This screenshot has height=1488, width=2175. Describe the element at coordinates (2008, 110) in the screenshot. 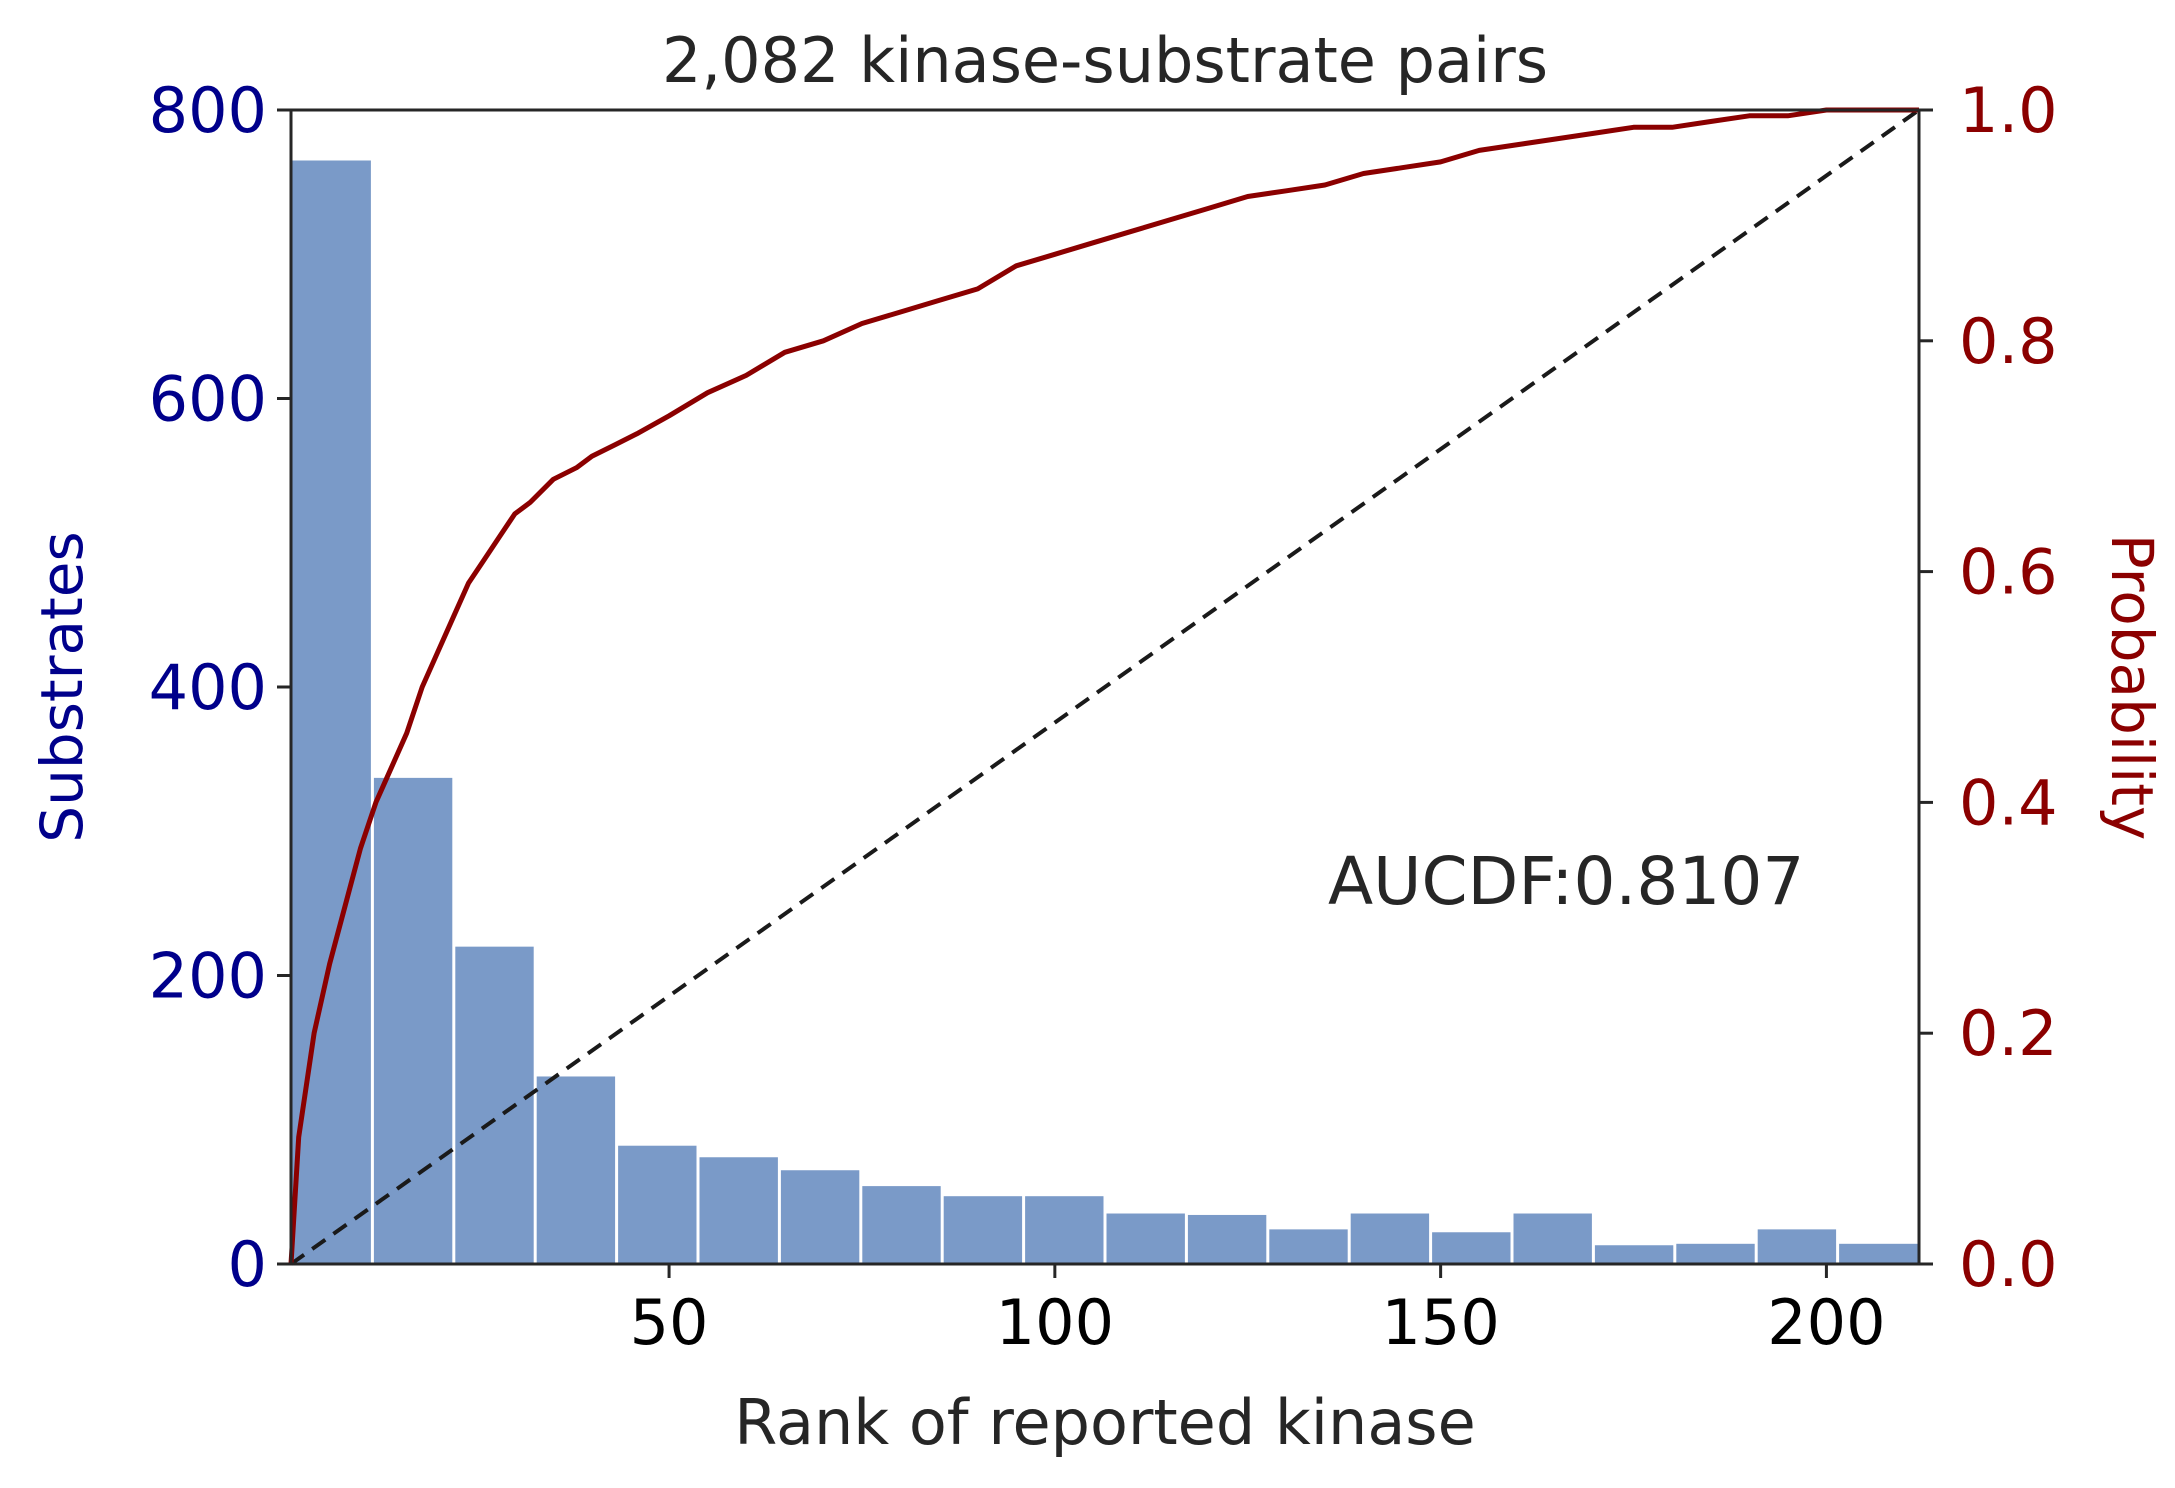

I see `y2-tick-label: 1.0` at that location.